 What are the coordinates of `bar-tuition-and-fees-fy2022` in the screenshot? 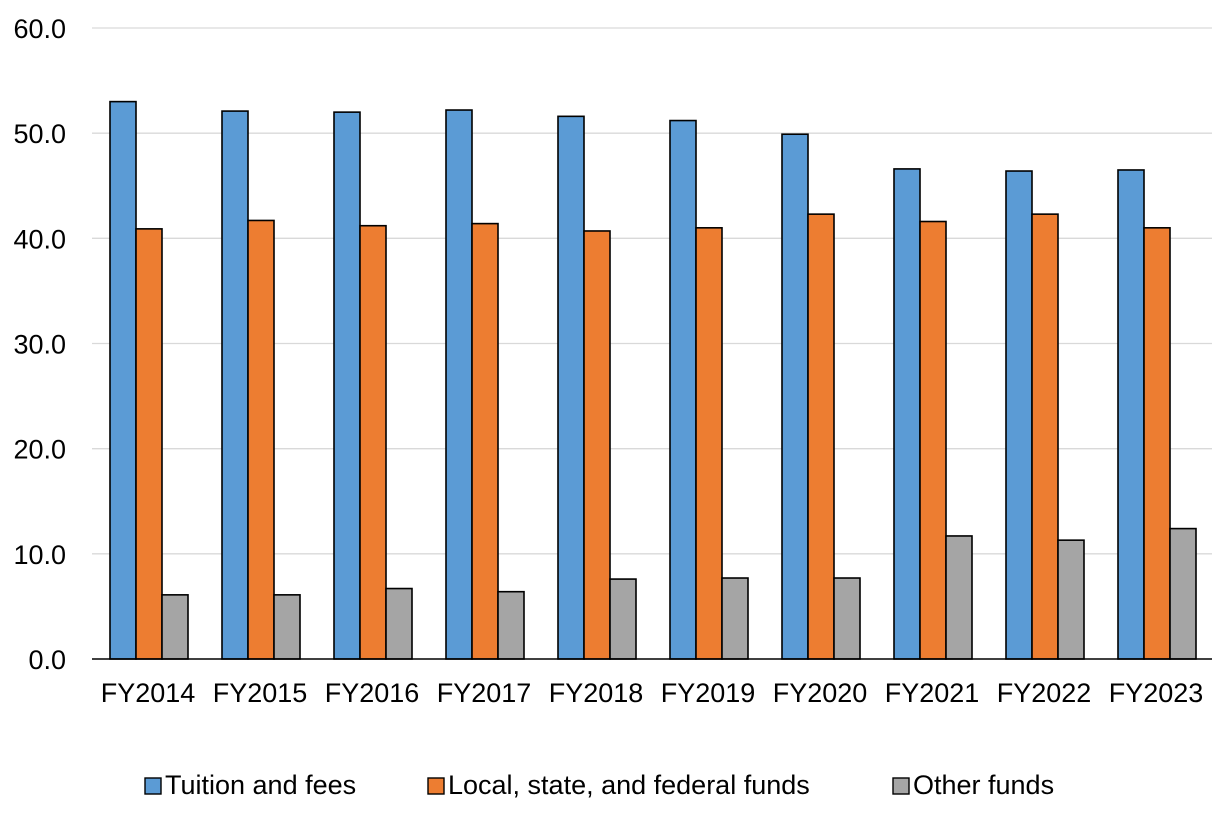 It's located at (1019, 415).